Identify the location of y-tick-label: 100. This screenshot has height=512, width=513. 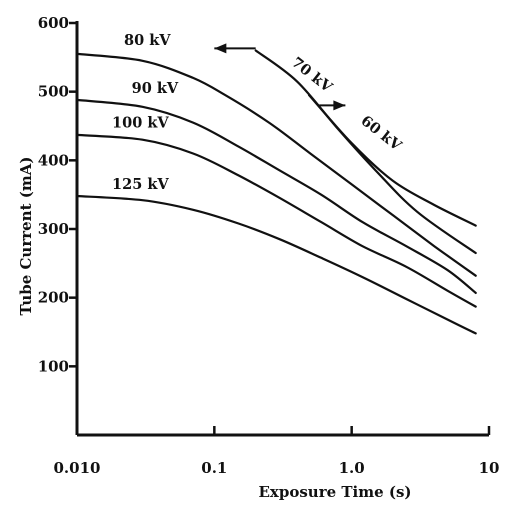
(53, 366).